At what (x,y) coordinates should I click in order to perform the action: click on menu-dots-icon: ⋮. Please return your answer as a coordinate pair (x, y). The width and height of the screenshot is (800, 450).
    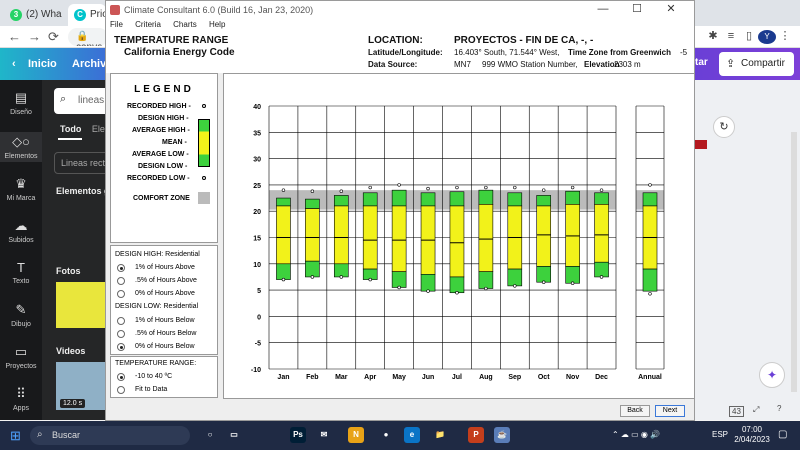
    Looking at the image, I should click on (785, 36).